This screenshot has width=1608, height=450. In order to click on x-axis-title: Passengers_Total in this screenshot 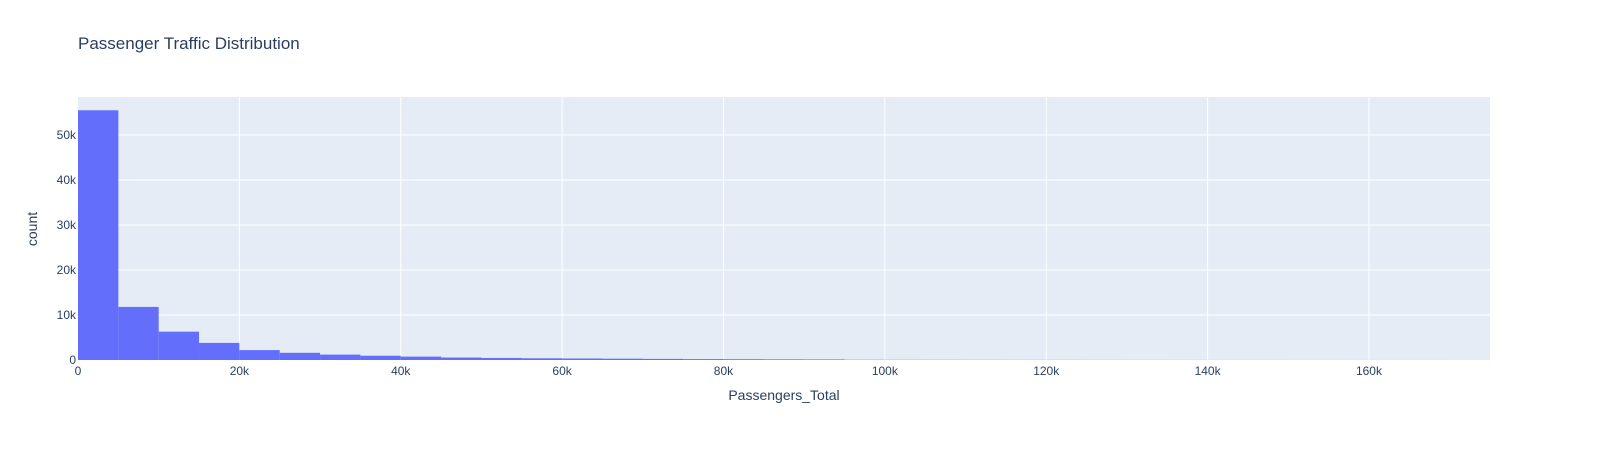, I will do `click(783, 395)`.